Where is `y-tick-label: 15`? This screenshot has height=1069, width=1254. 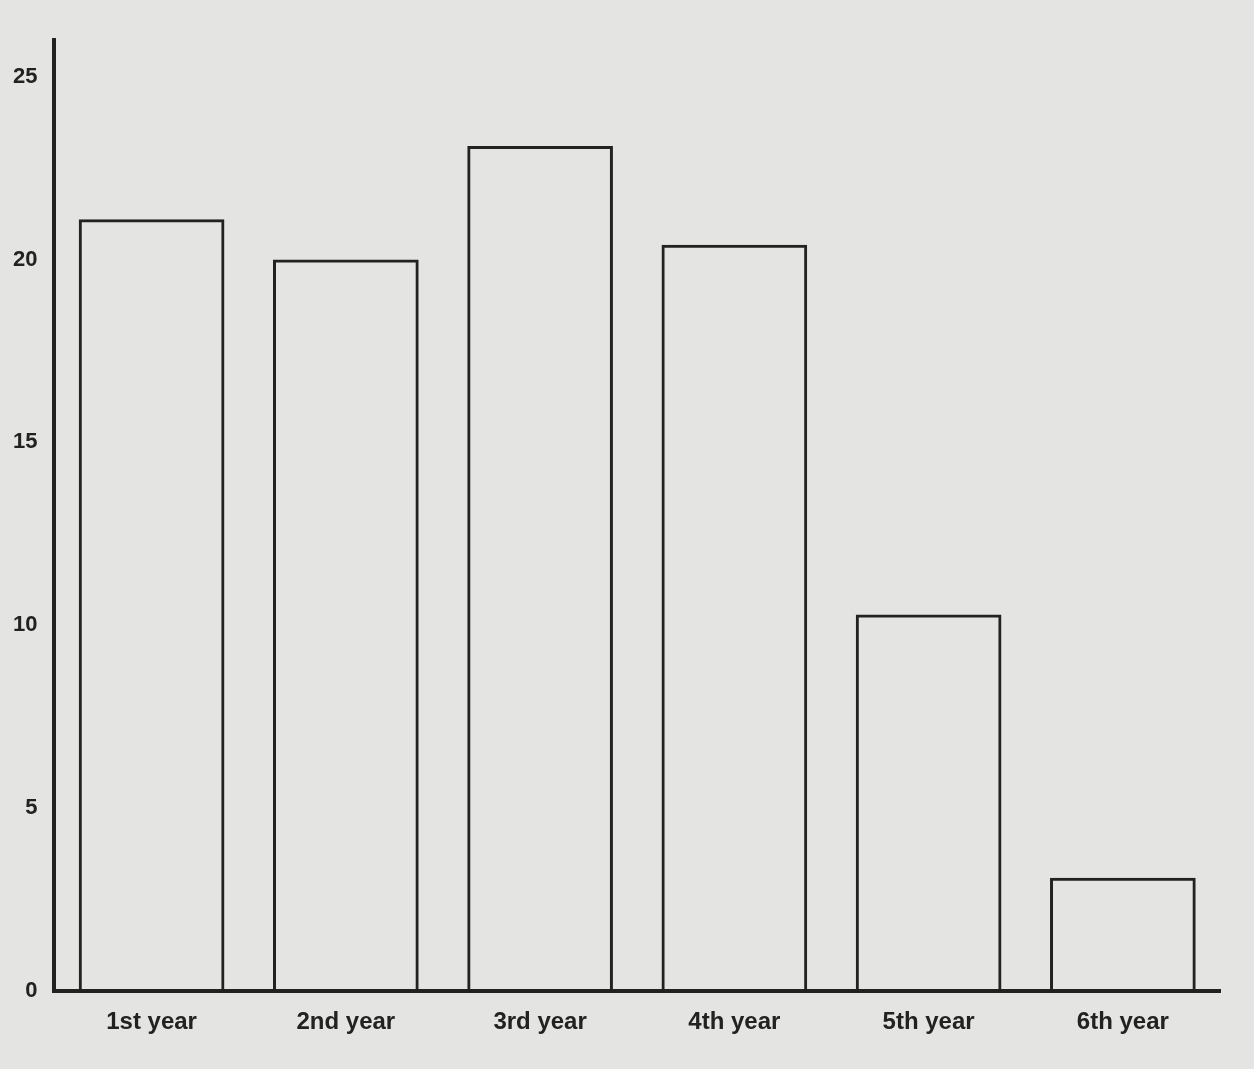
y-tick-label: 15 is located at coordinates (25, 441).